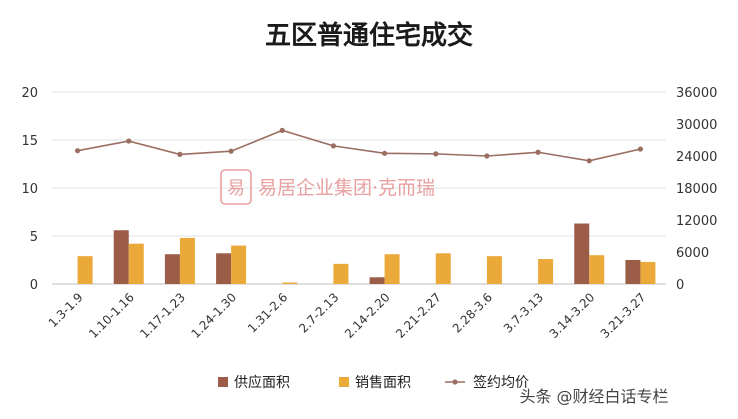 The height and width of the screenshot is (419, 738). Describe the element at coordinates (523, 312) in the screenshot. I see `x-tick-label: 3.7-3.13` at that location.